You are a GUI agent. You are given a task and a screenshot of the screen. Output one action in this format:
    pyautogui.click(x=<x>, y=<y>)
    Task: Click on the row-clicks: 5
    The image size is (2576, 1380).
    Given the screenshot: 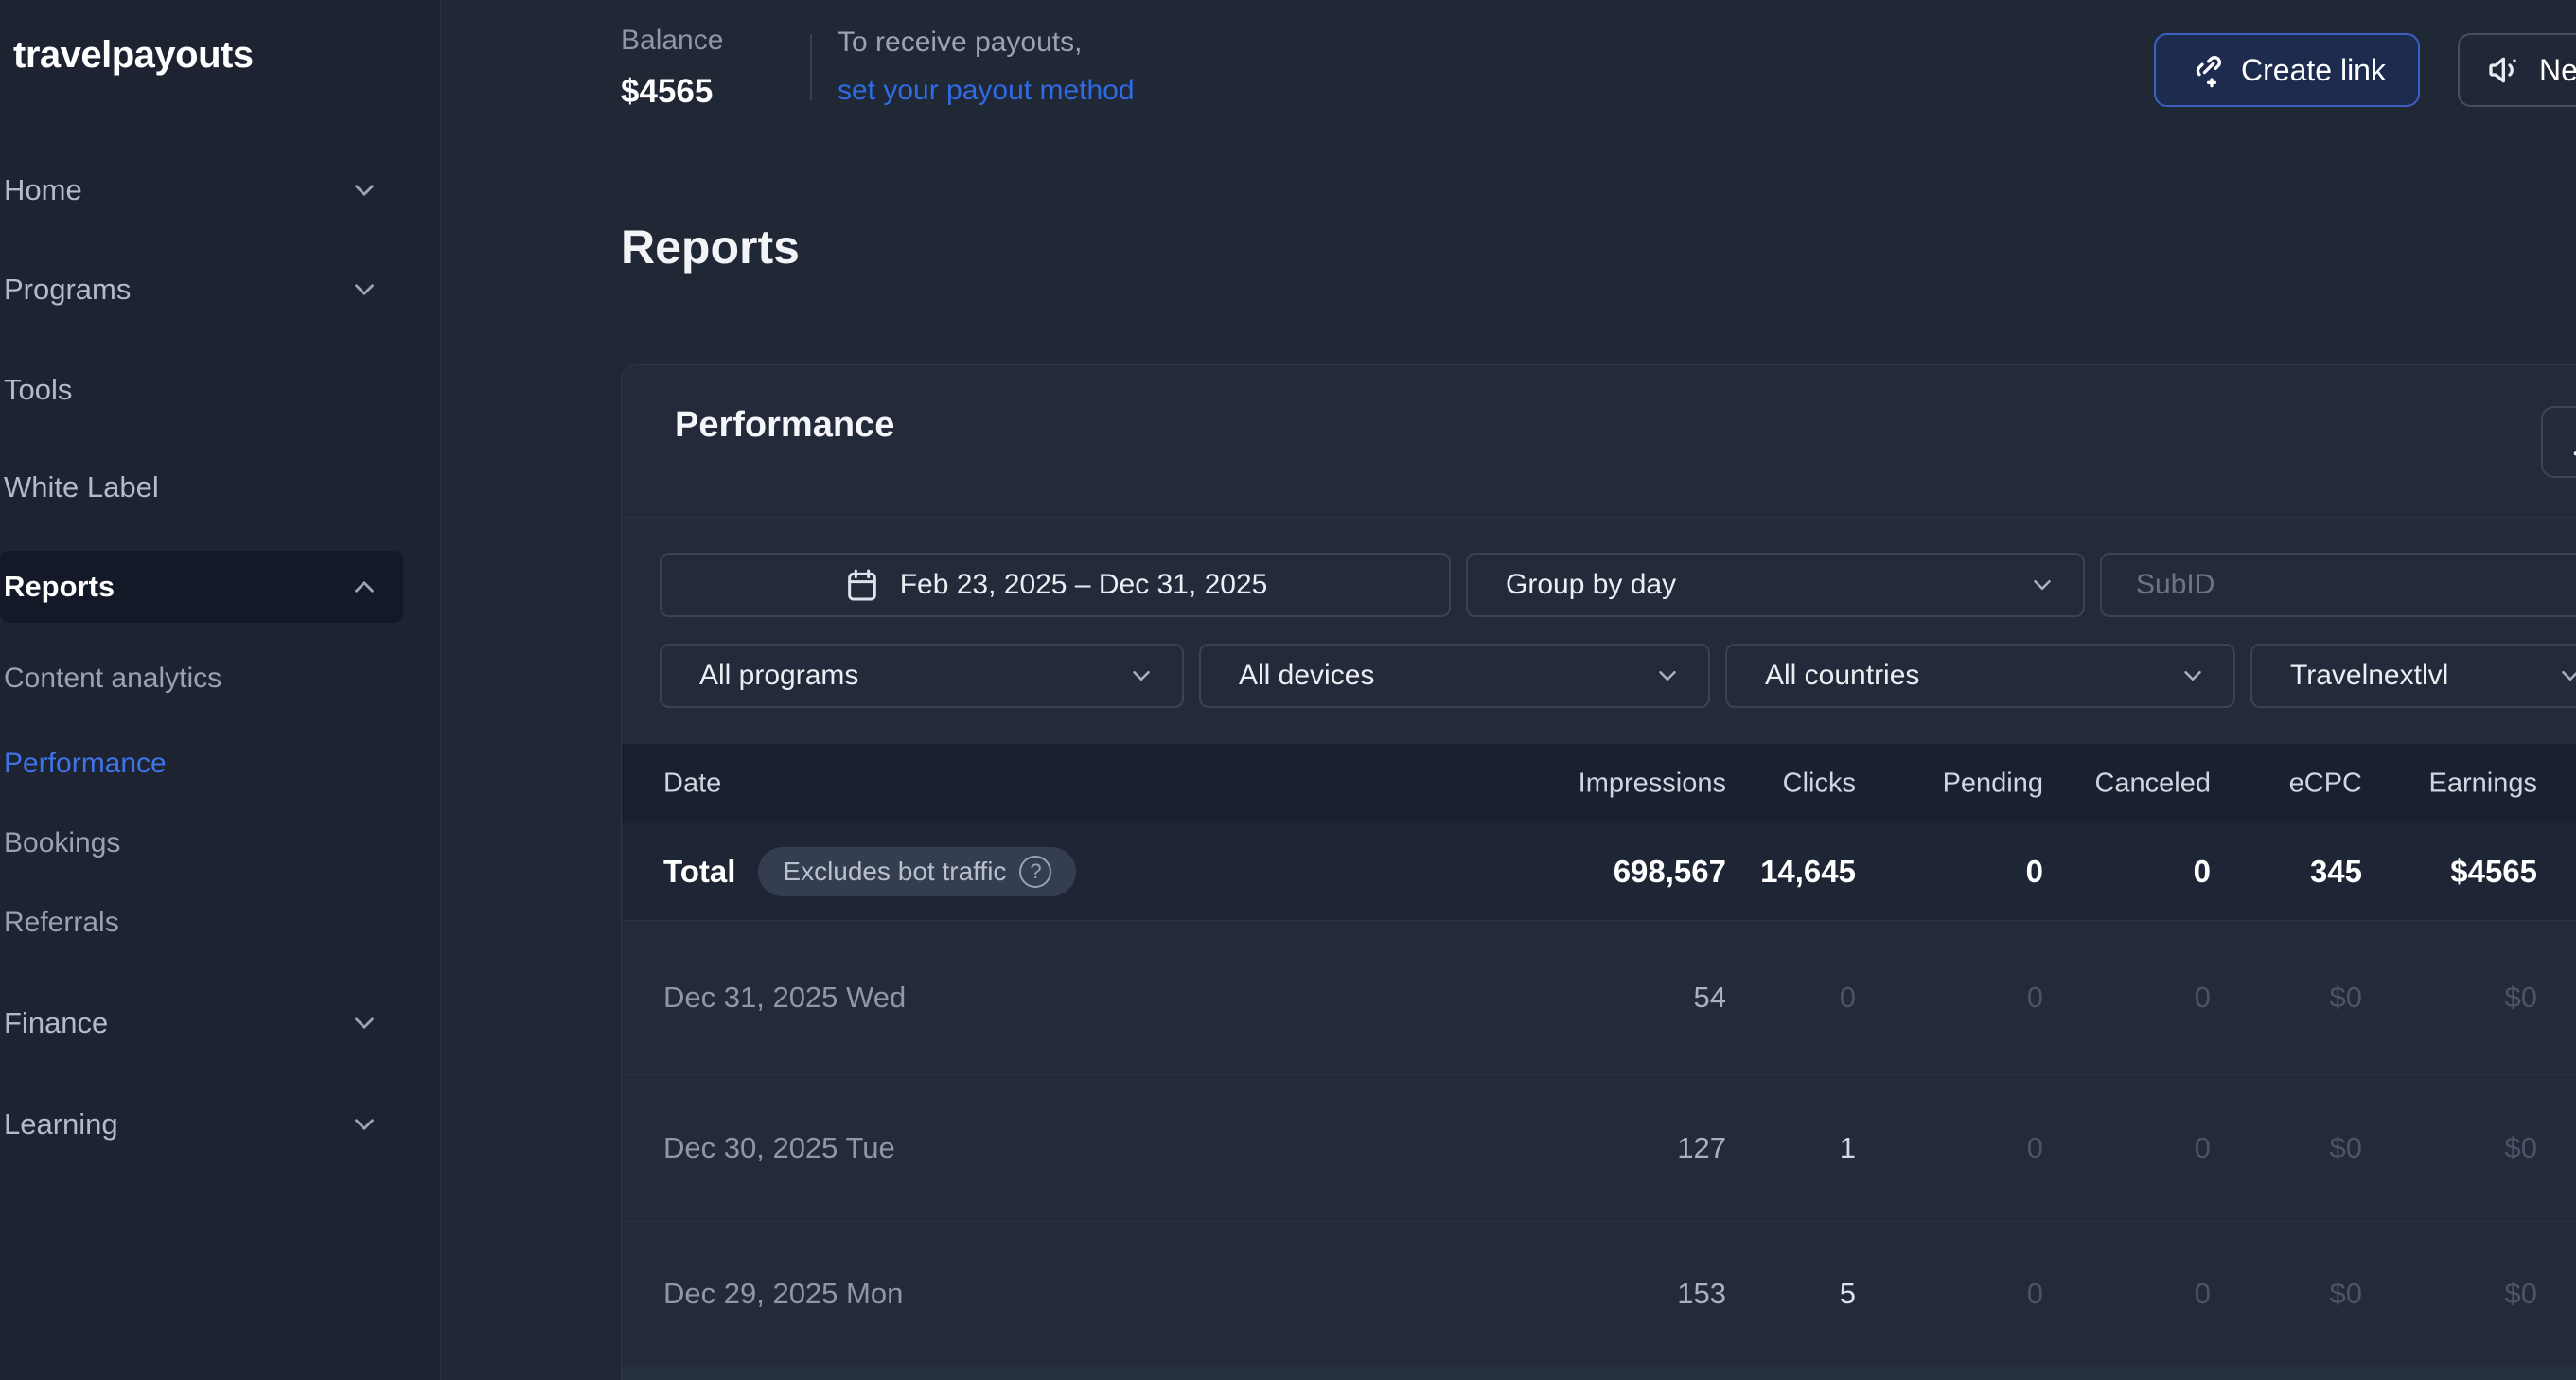 What is the action you would take?
    pyautogui.click(x=1847, y=1293)
    